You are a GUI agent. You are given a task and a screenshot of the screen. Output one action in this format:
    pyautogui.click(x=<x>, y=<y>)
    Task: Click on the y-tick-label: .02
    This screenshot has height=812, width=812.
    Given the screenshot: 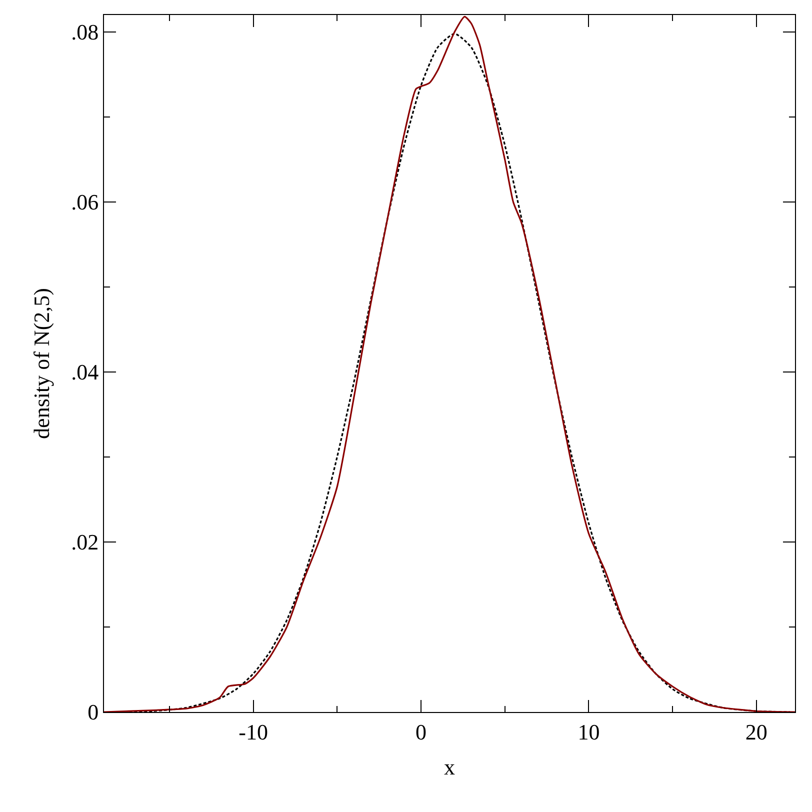 What is the action you would take?
    pyautogui.click(x=85, y=542)
    